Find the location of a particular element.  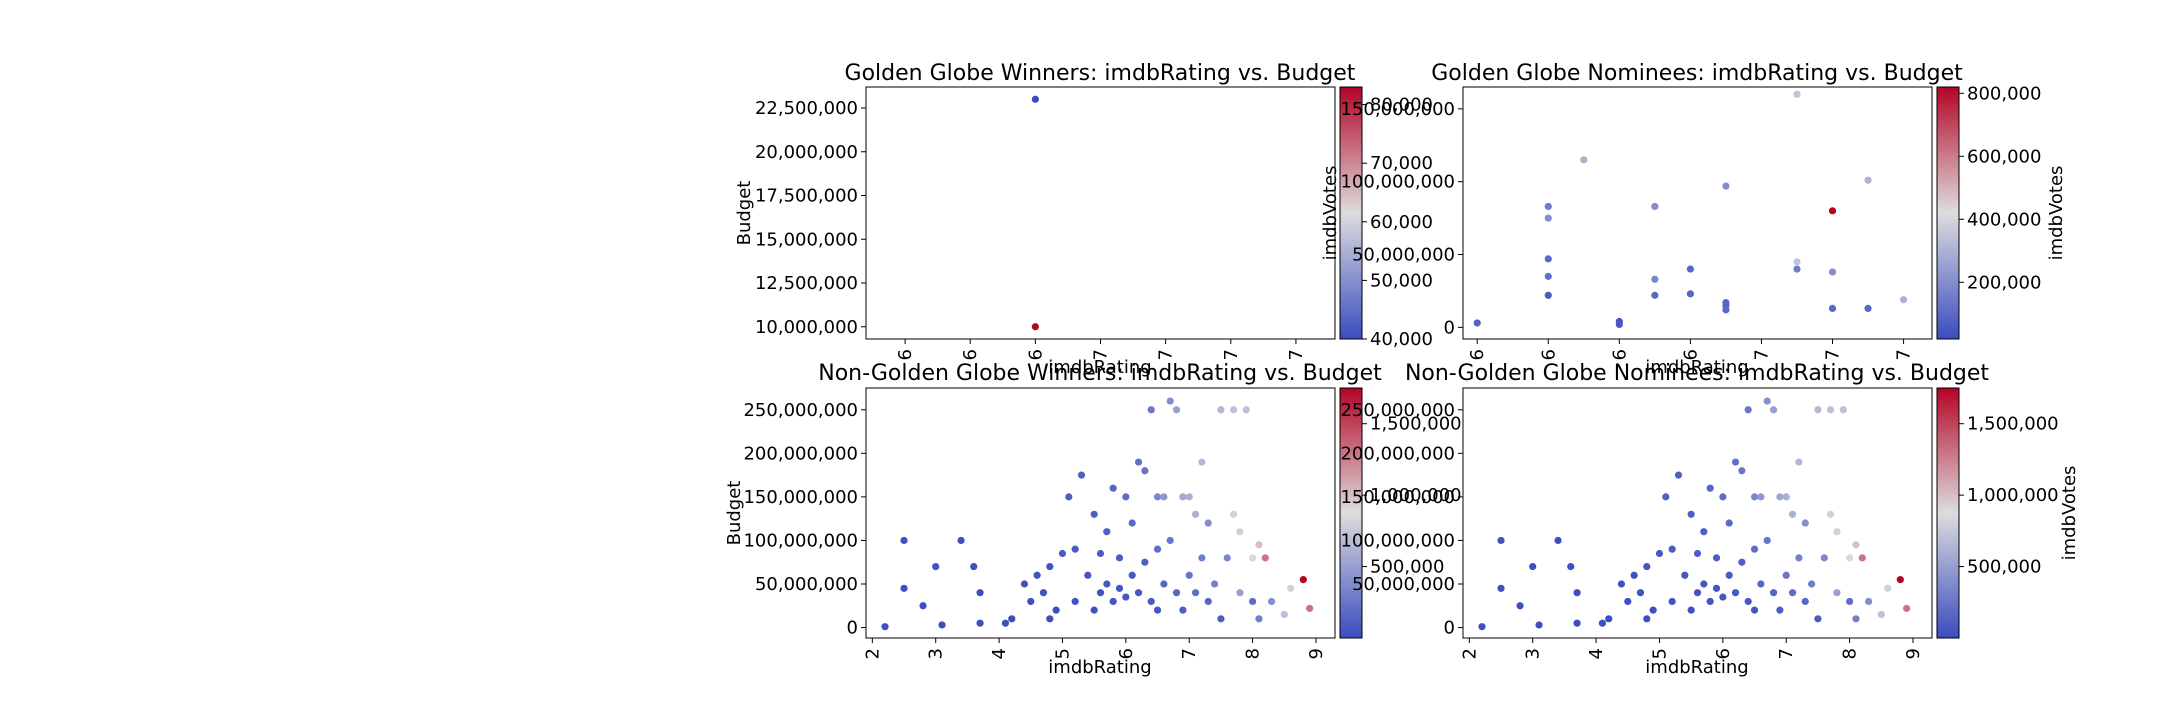

colorbar-tick-label: 400,000 is located at coordinates (2004, 219).